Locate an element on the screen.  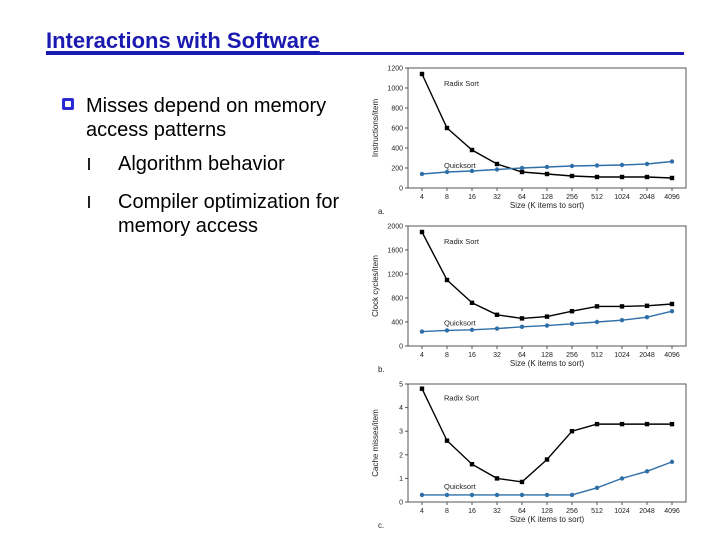
y-tick-label: 1600 is located at coordinates (395, 251).